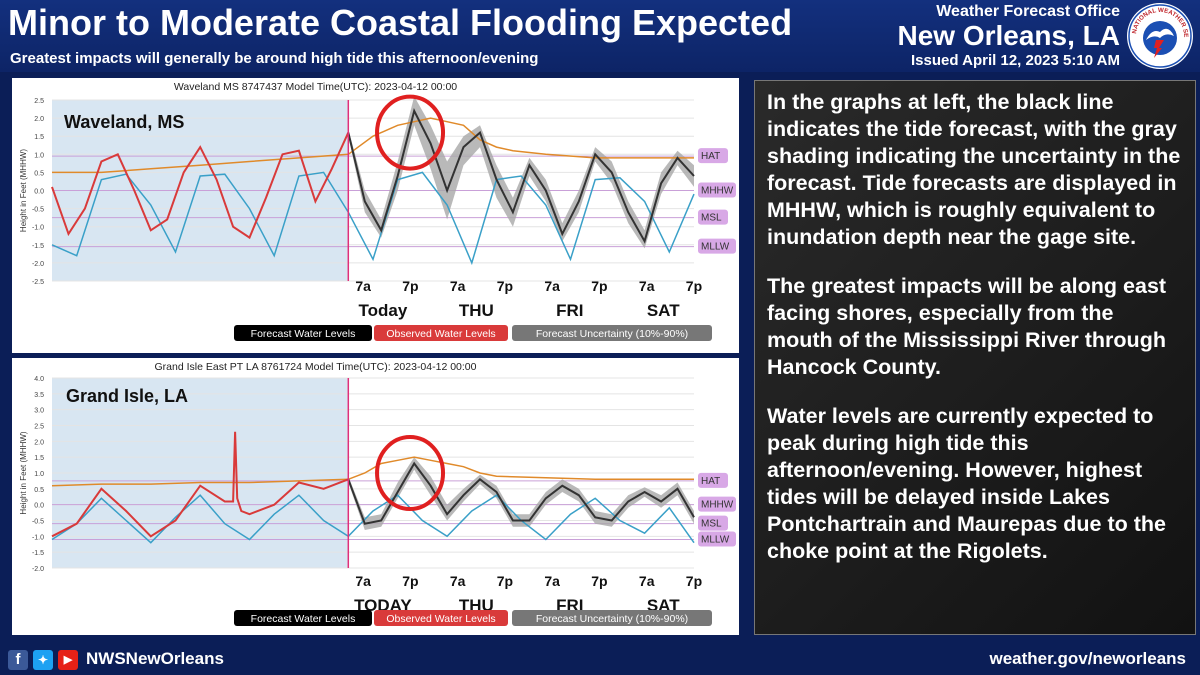  Describe the element at coordinates (38, 282) in the screenshot. I see `y-tick-label: -2.5` at that location.